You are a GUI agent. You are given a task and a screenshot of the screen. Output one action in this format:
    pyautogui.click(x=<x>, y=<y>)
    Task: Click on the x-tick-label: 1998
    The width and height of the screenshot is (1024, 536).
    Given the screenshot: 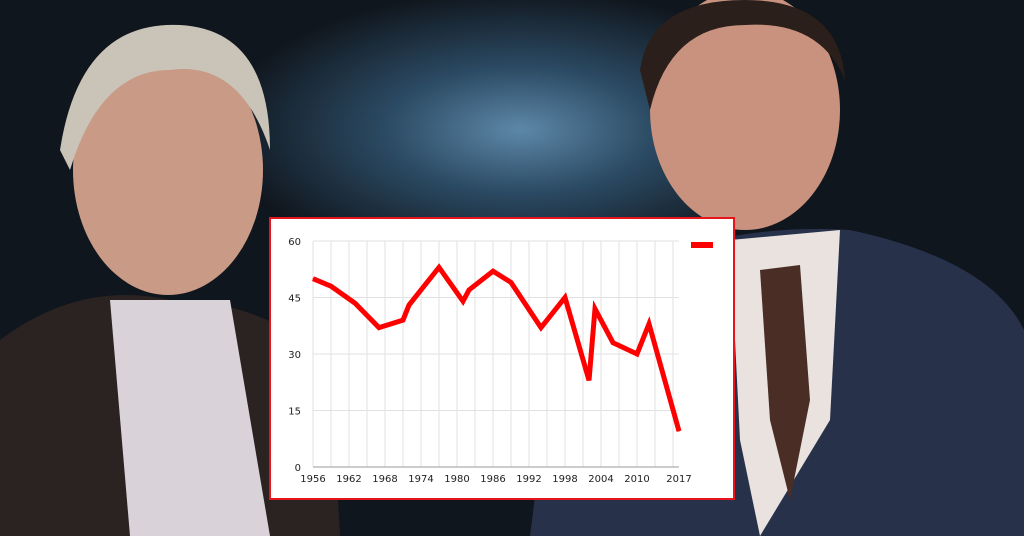 What is the action you would take?
    pyautogui.click(x=564, y=479)
    